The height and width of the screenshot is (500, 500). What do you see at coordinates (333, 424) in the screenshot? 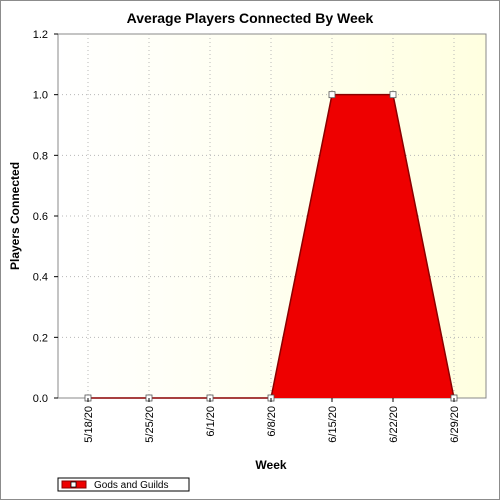
I see `x-tick-label: 6/15/20` at bounding box center [333, 424].